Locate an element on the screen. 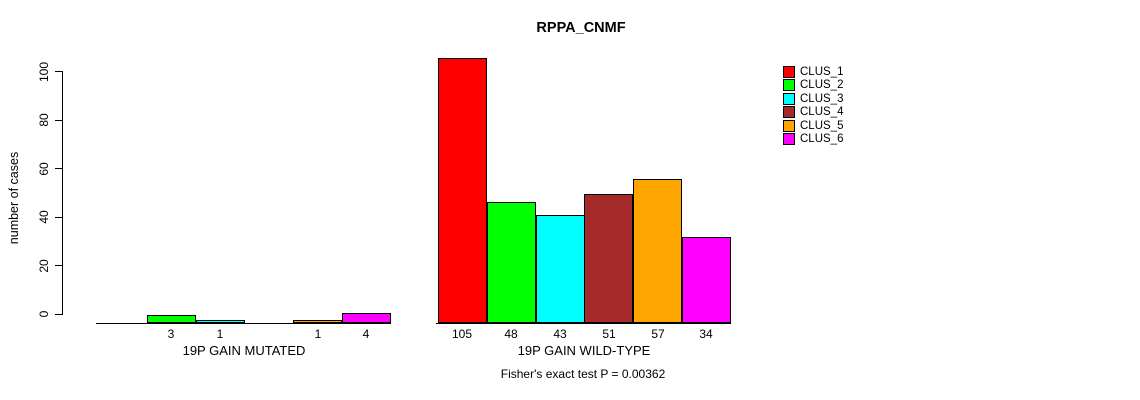 This screenshot has width=1140, height=400. bar-count-label: 3 is located at coordinates (171, 334).